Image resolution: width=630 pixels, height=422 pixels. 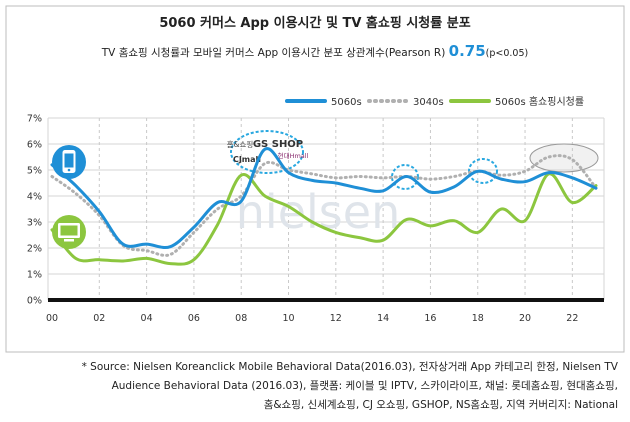 I want to click on smartphone-button, so click(x=69, y=170).